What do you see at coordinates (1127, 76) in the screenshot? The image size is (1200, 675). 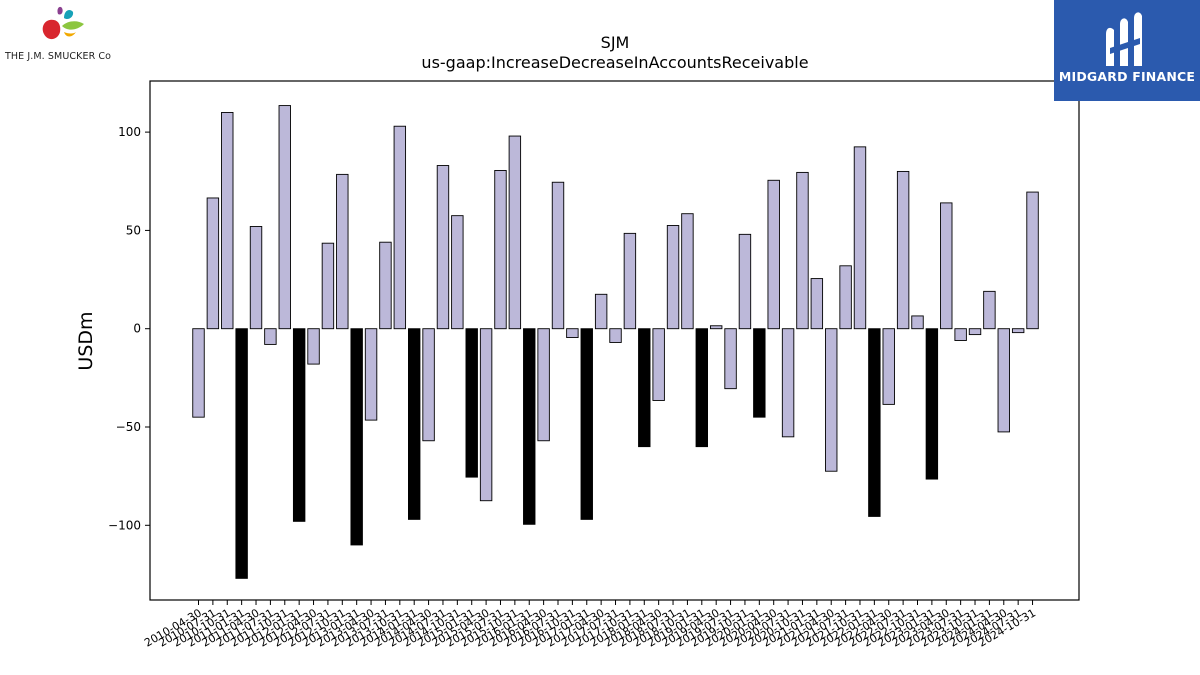 I see `brand-badge-text: MIDGARD FINANCE` at bounding box center [1127, 76].